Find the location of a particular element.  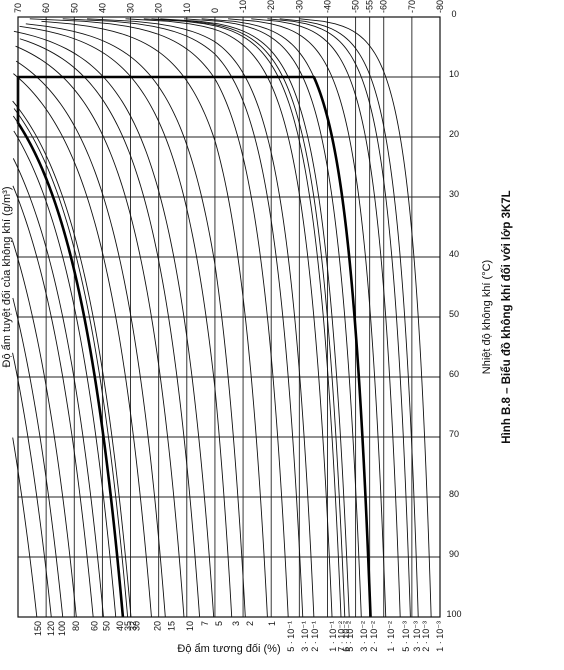

temperature-tick-label: 0 is located at coordinates (215, 10).